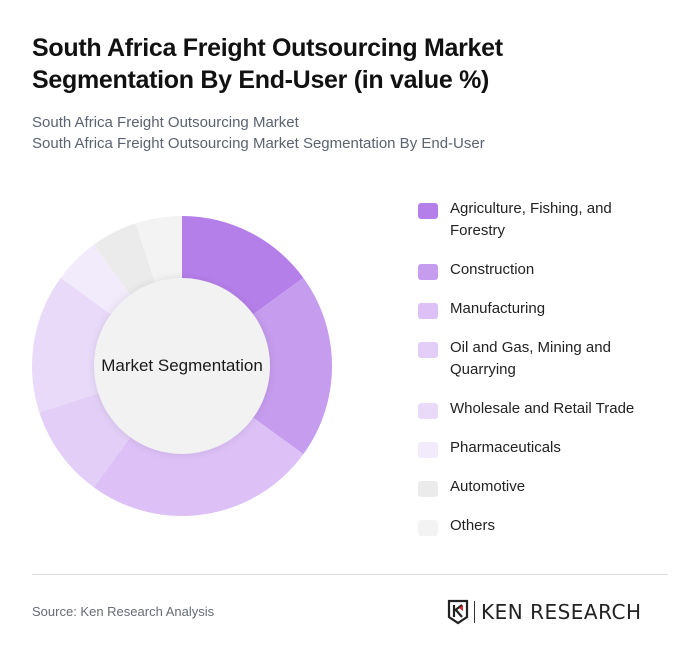  Describe the element at coordinates (474, 612) in the screenshot. I see `logo-separator` at that location.